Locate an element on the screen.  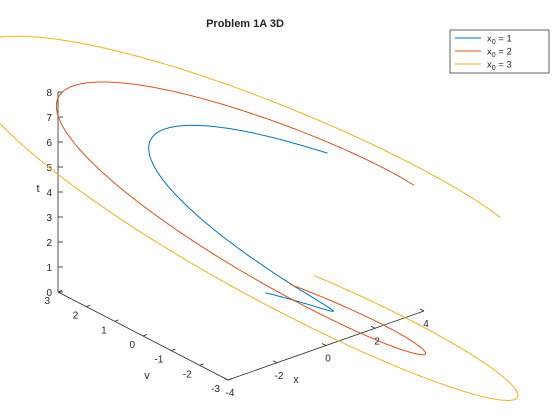
x-axis-label: x is located at coordinates (296, 380).